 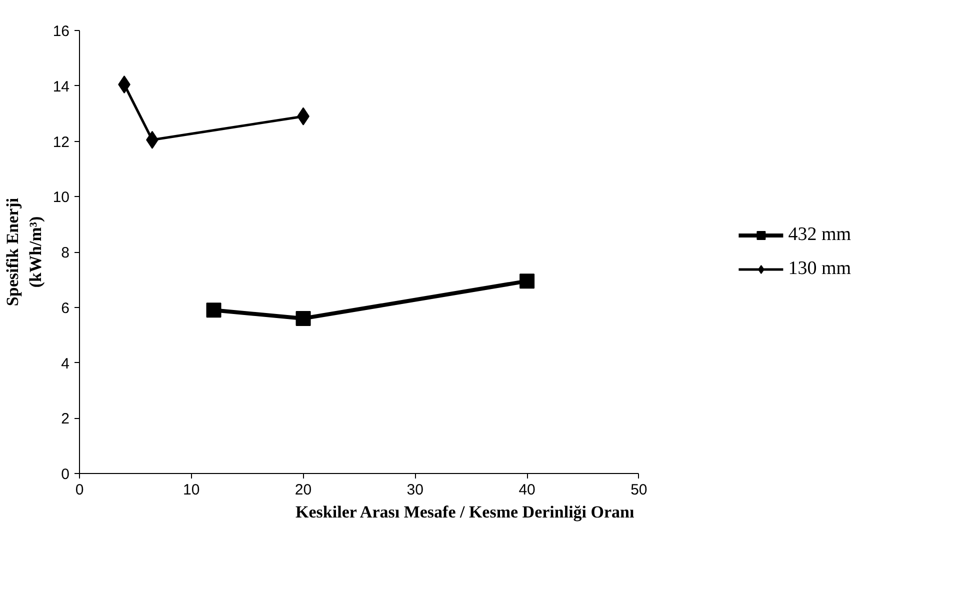 What do you see at coordinates (65, 308) in the screenshot?
I see `y-tick-label: 6` at bounding box center [65, 308].